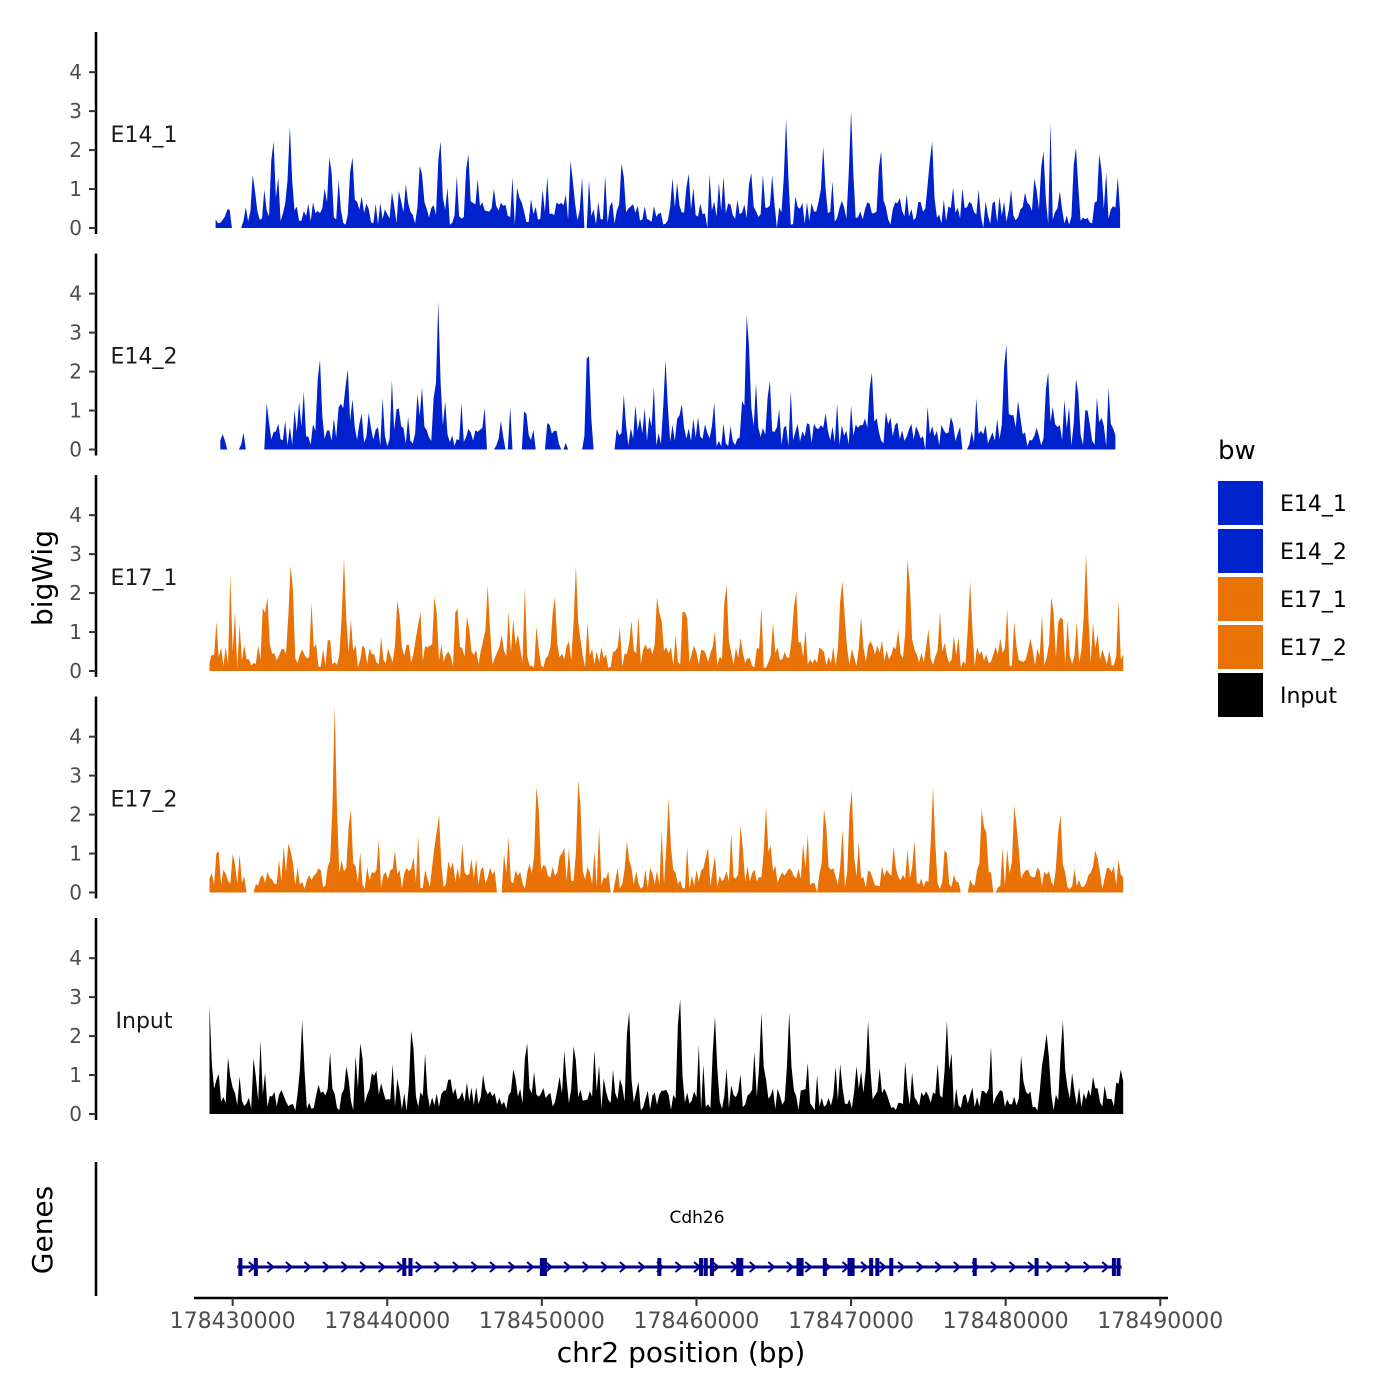 The height and width of the screenshot is (1400, 1400). What do you see at coordinates (233, 1321) in the screenshot?
I see `x-tick-label: 178430000` at bounding box center [233, 1321].